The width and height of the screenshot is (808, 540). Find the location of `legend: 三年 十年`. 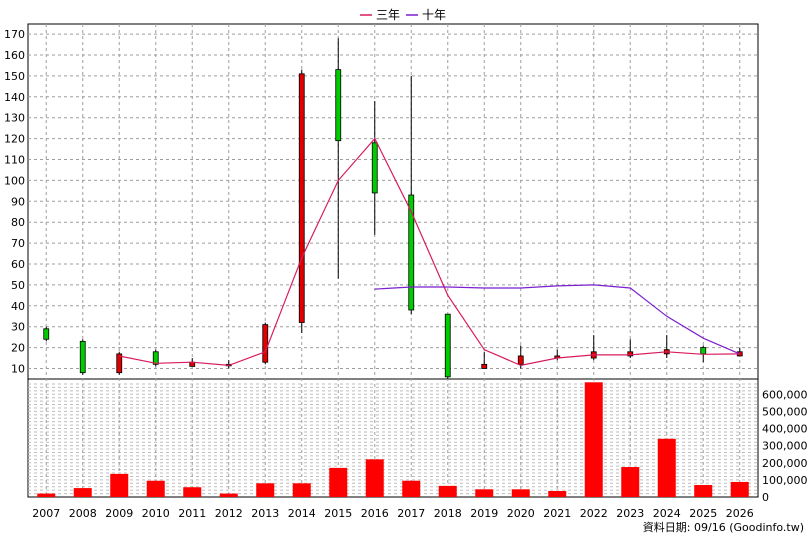

legend: 三年 十年 is located at coordinates (403, 15).